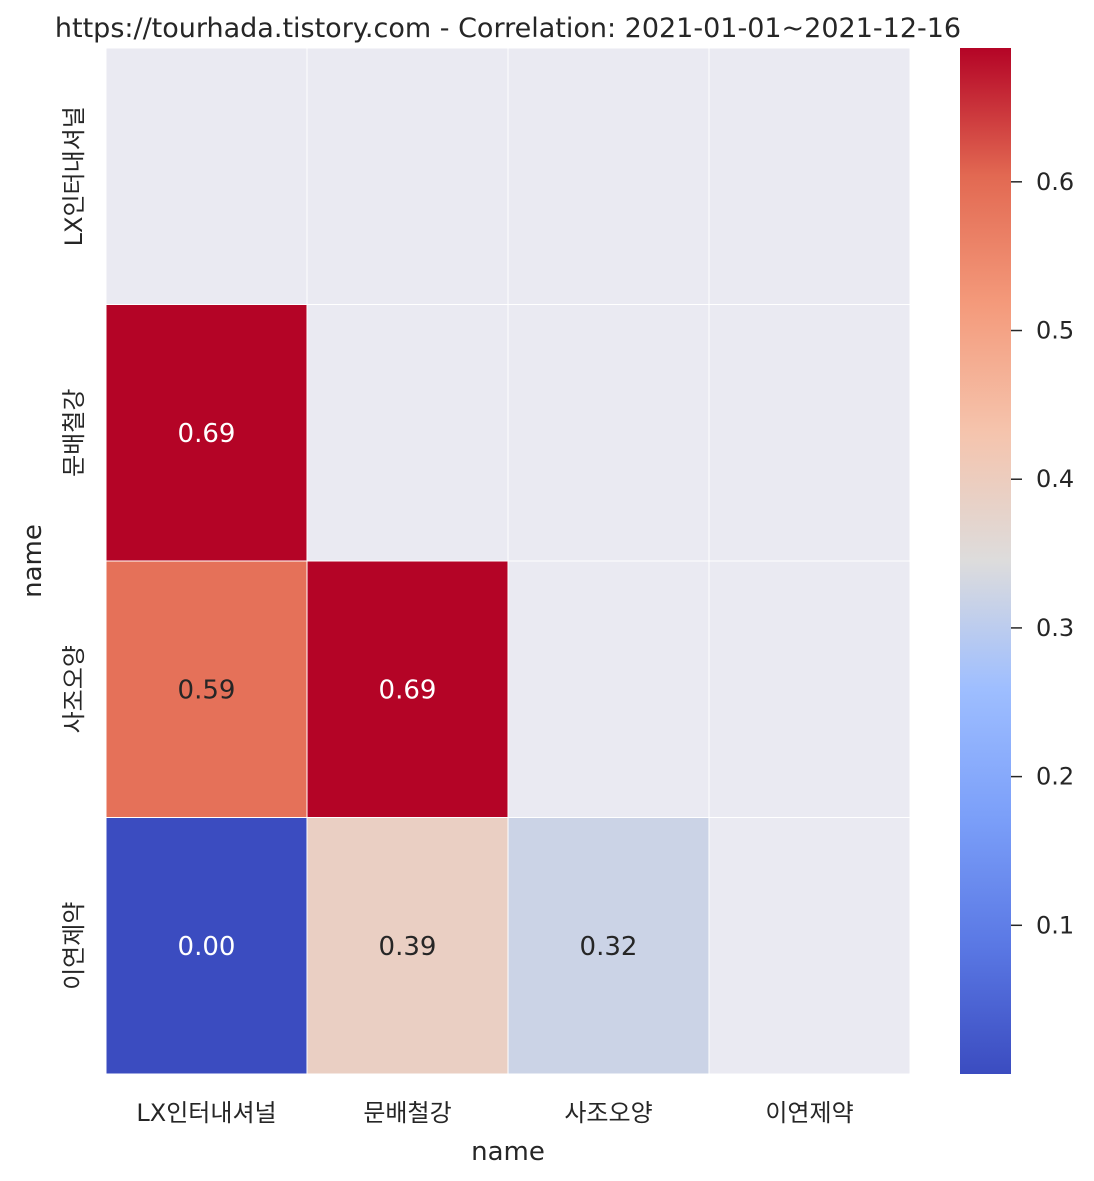 The width and height of the screenshot is (1094, 1181). I want to click on x-axis-label: name, so click(508, 1152).